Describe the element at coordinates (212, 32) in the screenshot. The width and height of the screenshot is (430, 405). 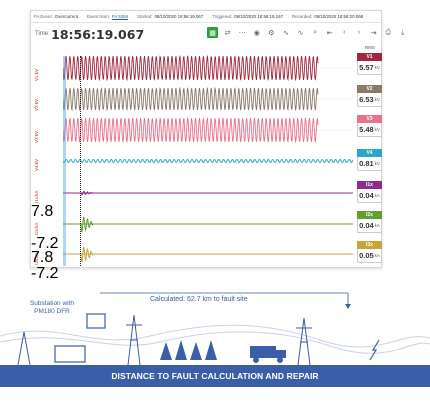
I see `grid-view-icon: ▦` at that location.